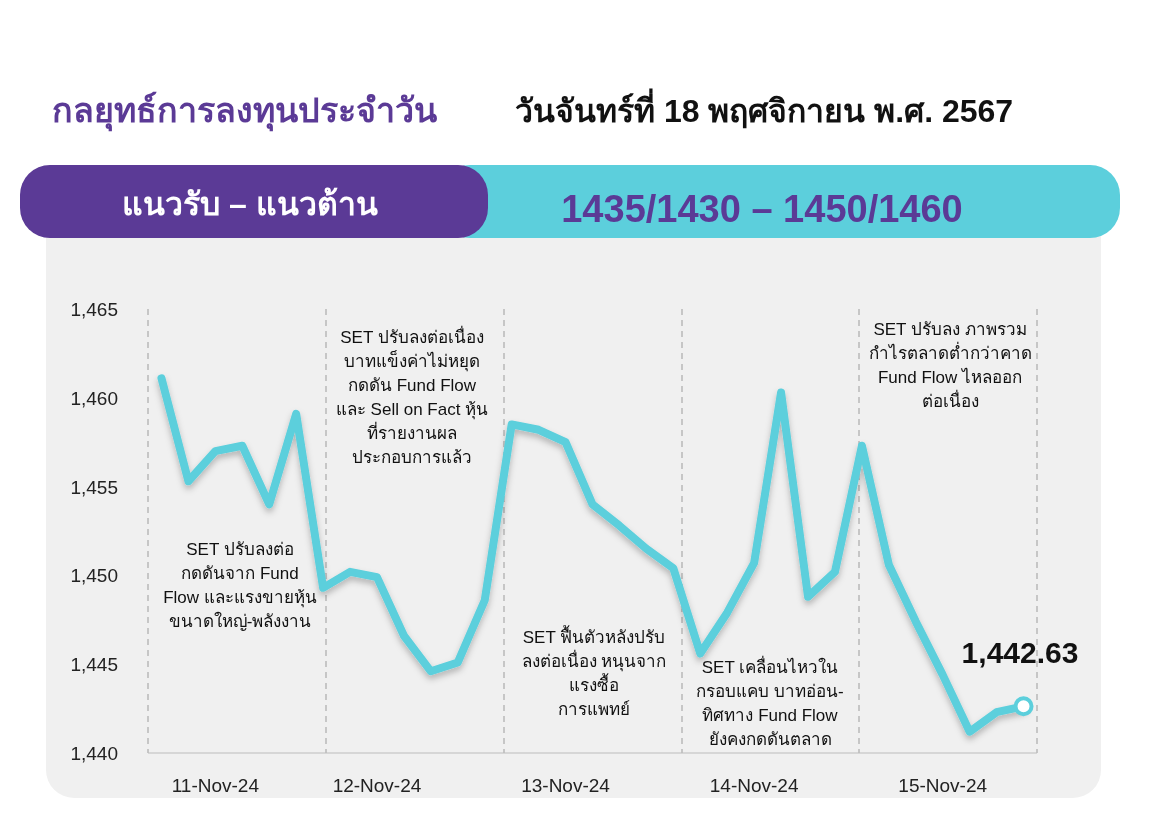 This screenshot has height=824, width=1172. What do you see at coordinates (240, 585) in the screenshot?
I see `annotation: SET ปรับลงต่อ กดดันจาก Fund Flow และแรงขายหุ้น ขนาดใหญ่-พลังงาน` at bounding box center [240, 585].